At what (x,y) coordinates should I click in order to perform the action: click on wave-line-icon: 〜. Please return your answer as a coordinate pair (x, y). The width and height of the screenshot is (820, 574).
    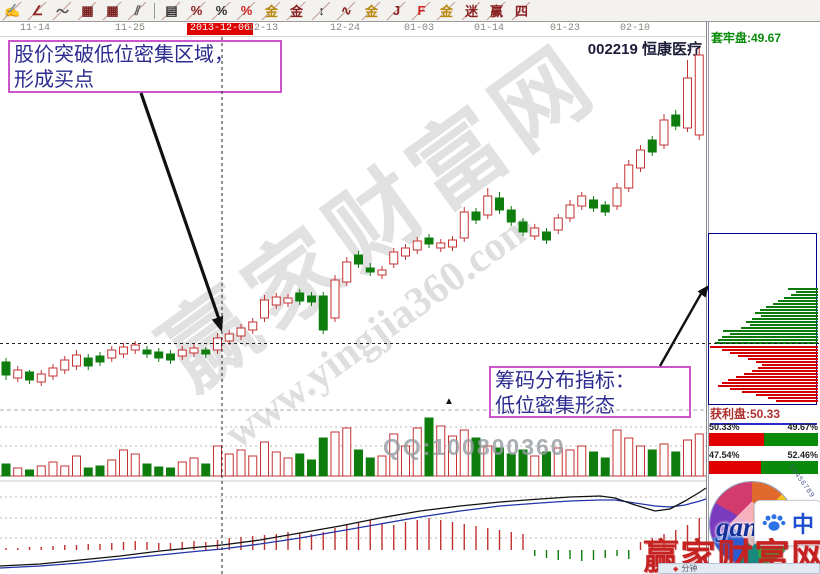
    Looking at the image, I should click on (62, 10).